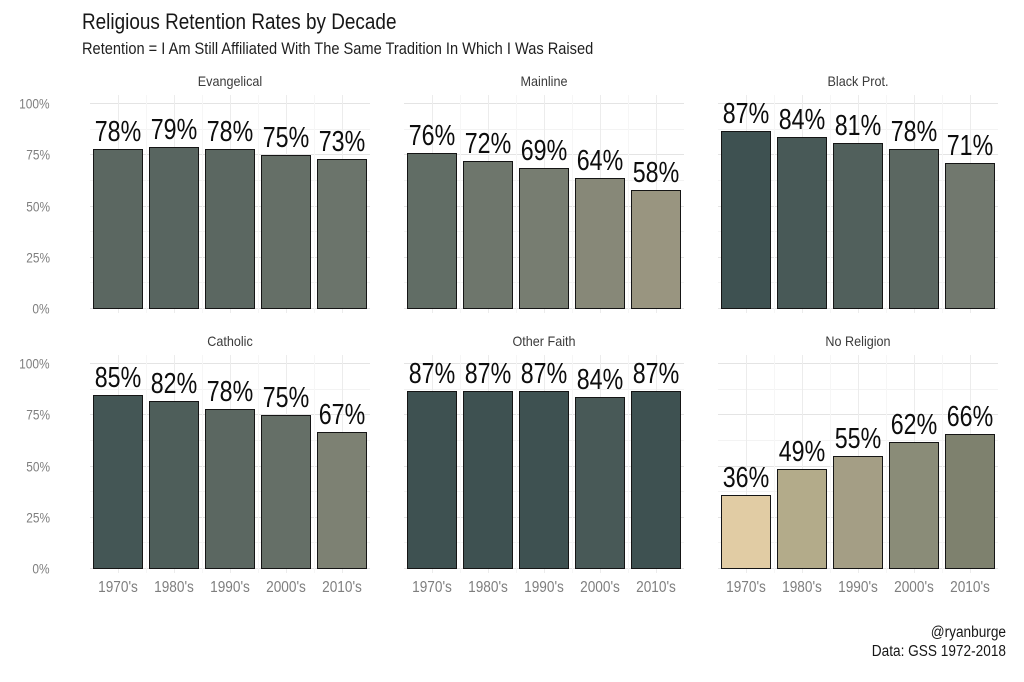 The image size is (1024, 682). Describe the element at coordinates (38, 155) in the screenshot. I see `y-axis-tick-label: 75%` at that location.